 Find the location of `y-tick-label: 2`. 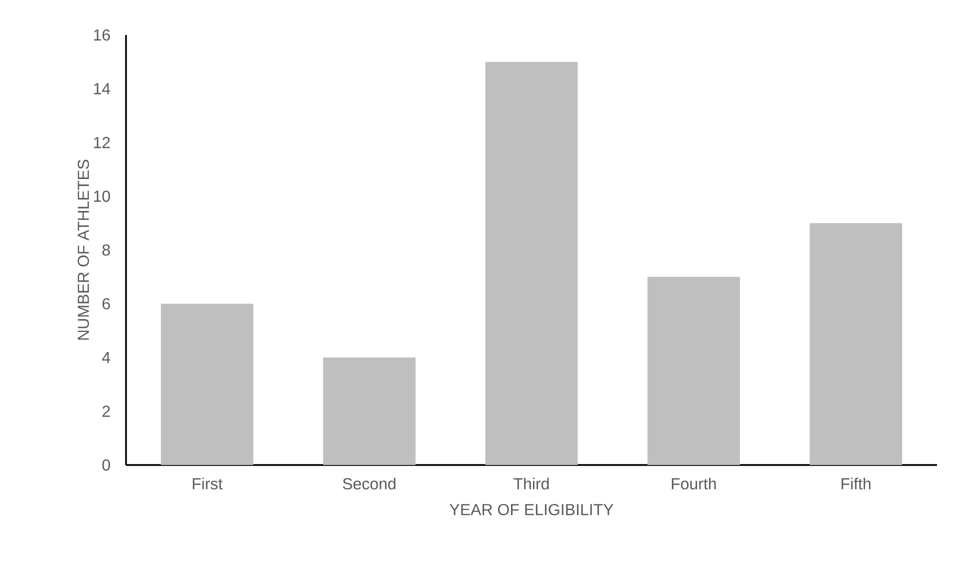

y-tick-label: 2 is located at coordinates (106, 411).